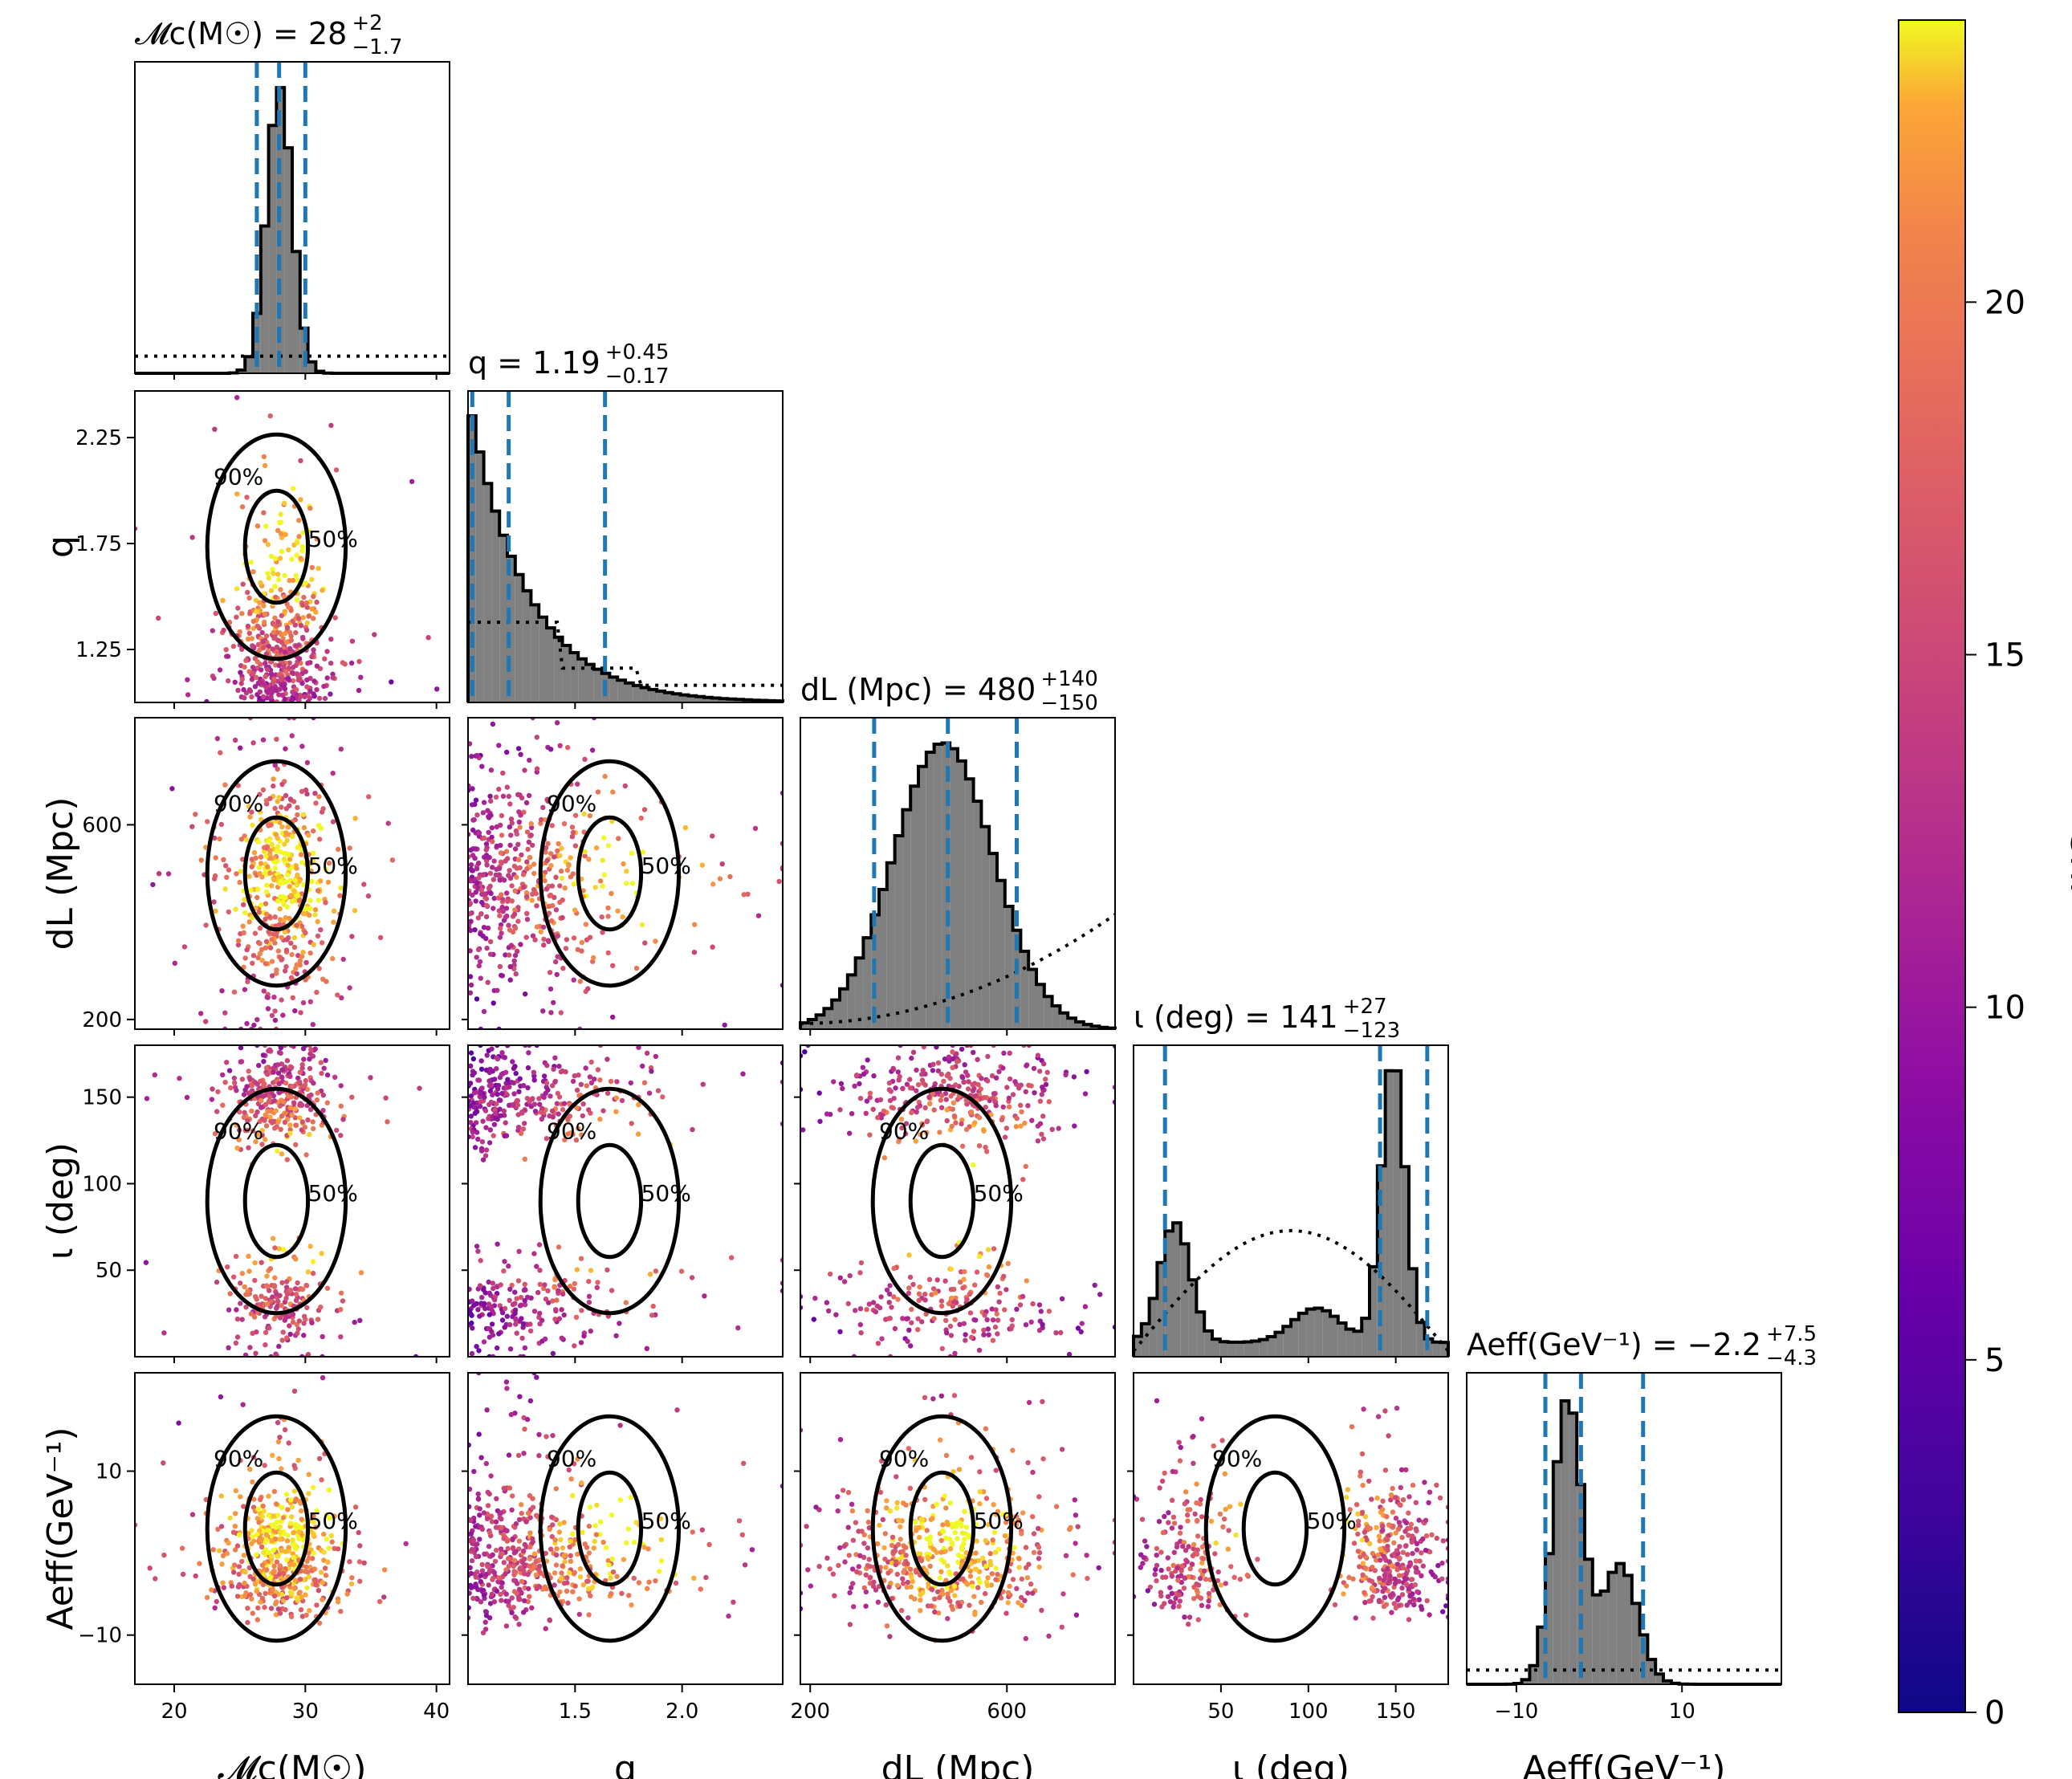 This screenshot has width=2072, height=1779. Describe the element at coordinates (292, 193) in the screenshot. I see `diag-panel-Mc: 𝓜c(M☉) = 28 +2−1.7` at that location.